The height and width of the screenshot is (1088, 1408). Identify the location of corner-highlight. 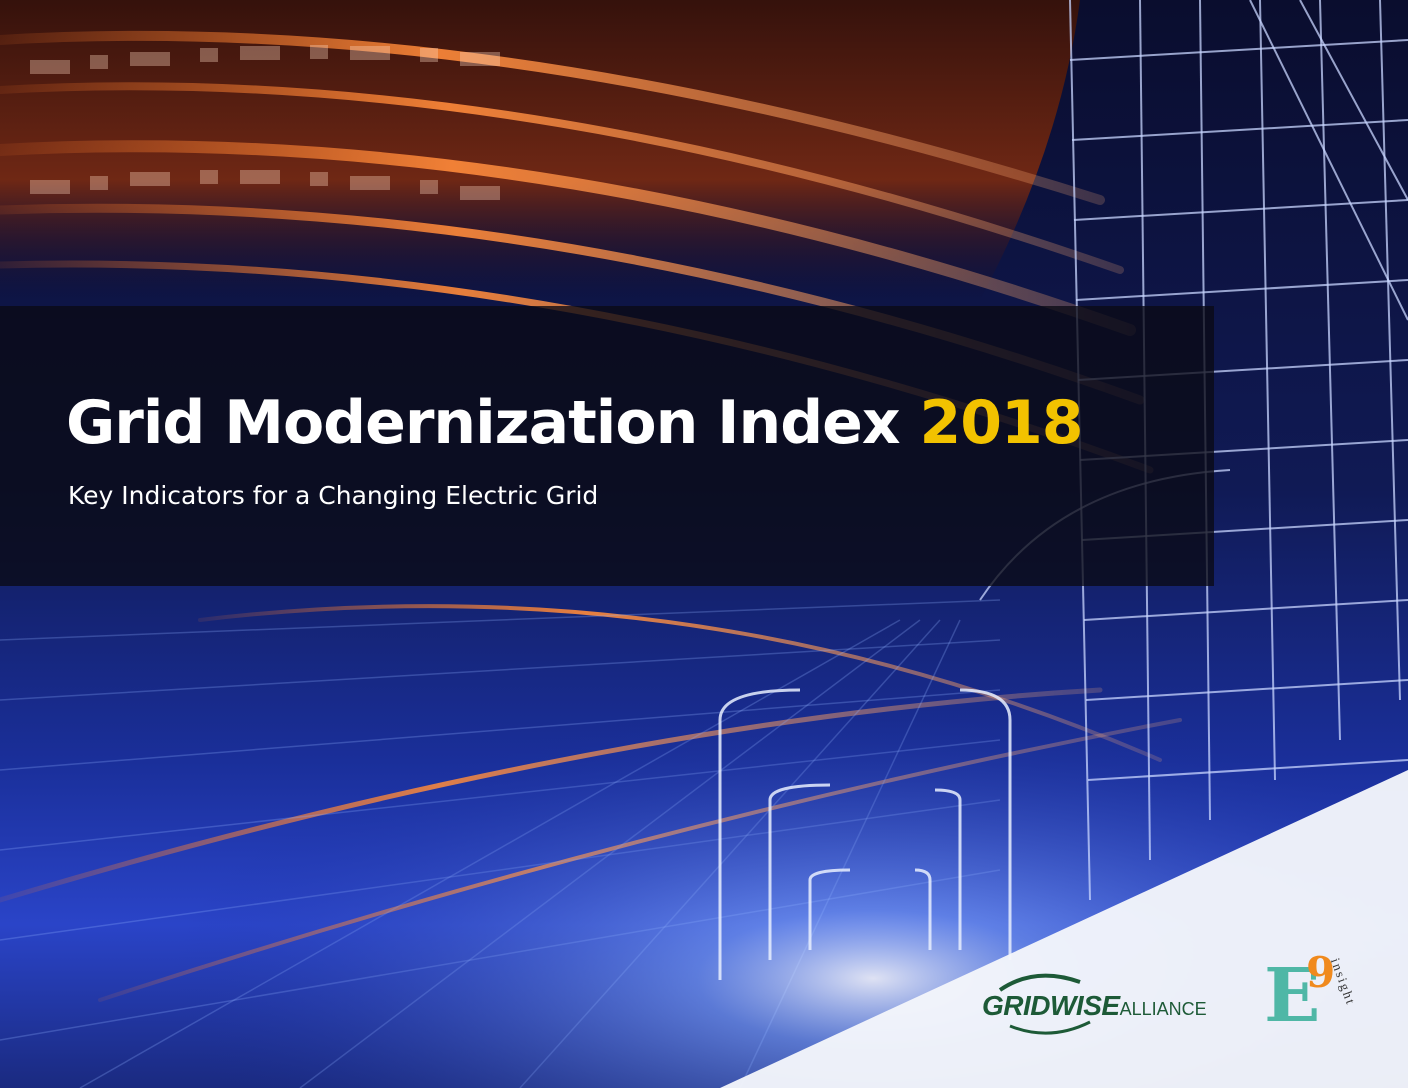
(1064, 929).